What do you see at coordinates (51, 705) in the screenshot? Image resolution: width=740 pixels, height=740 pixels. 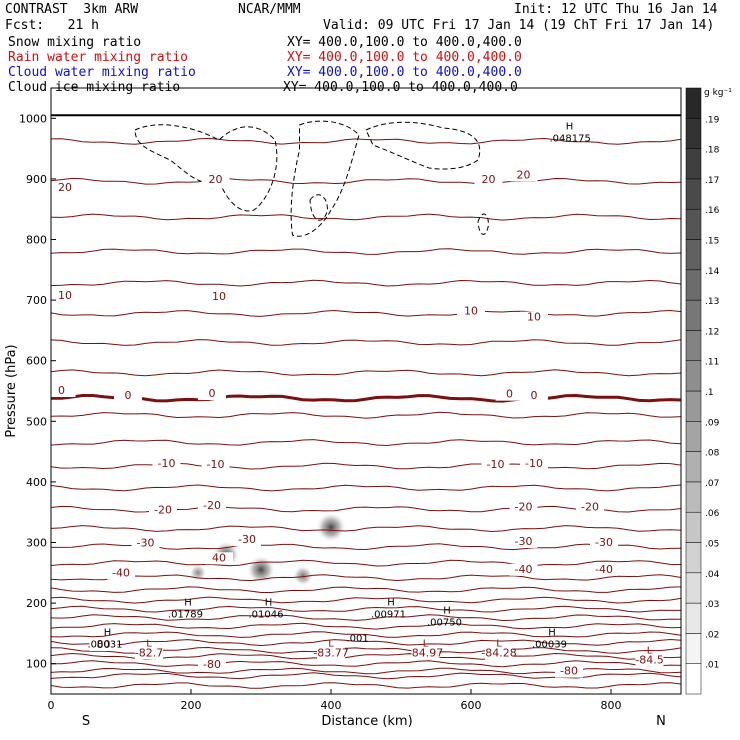 I see `x-tick-label-0: 0` at bounding box center [51, 705].